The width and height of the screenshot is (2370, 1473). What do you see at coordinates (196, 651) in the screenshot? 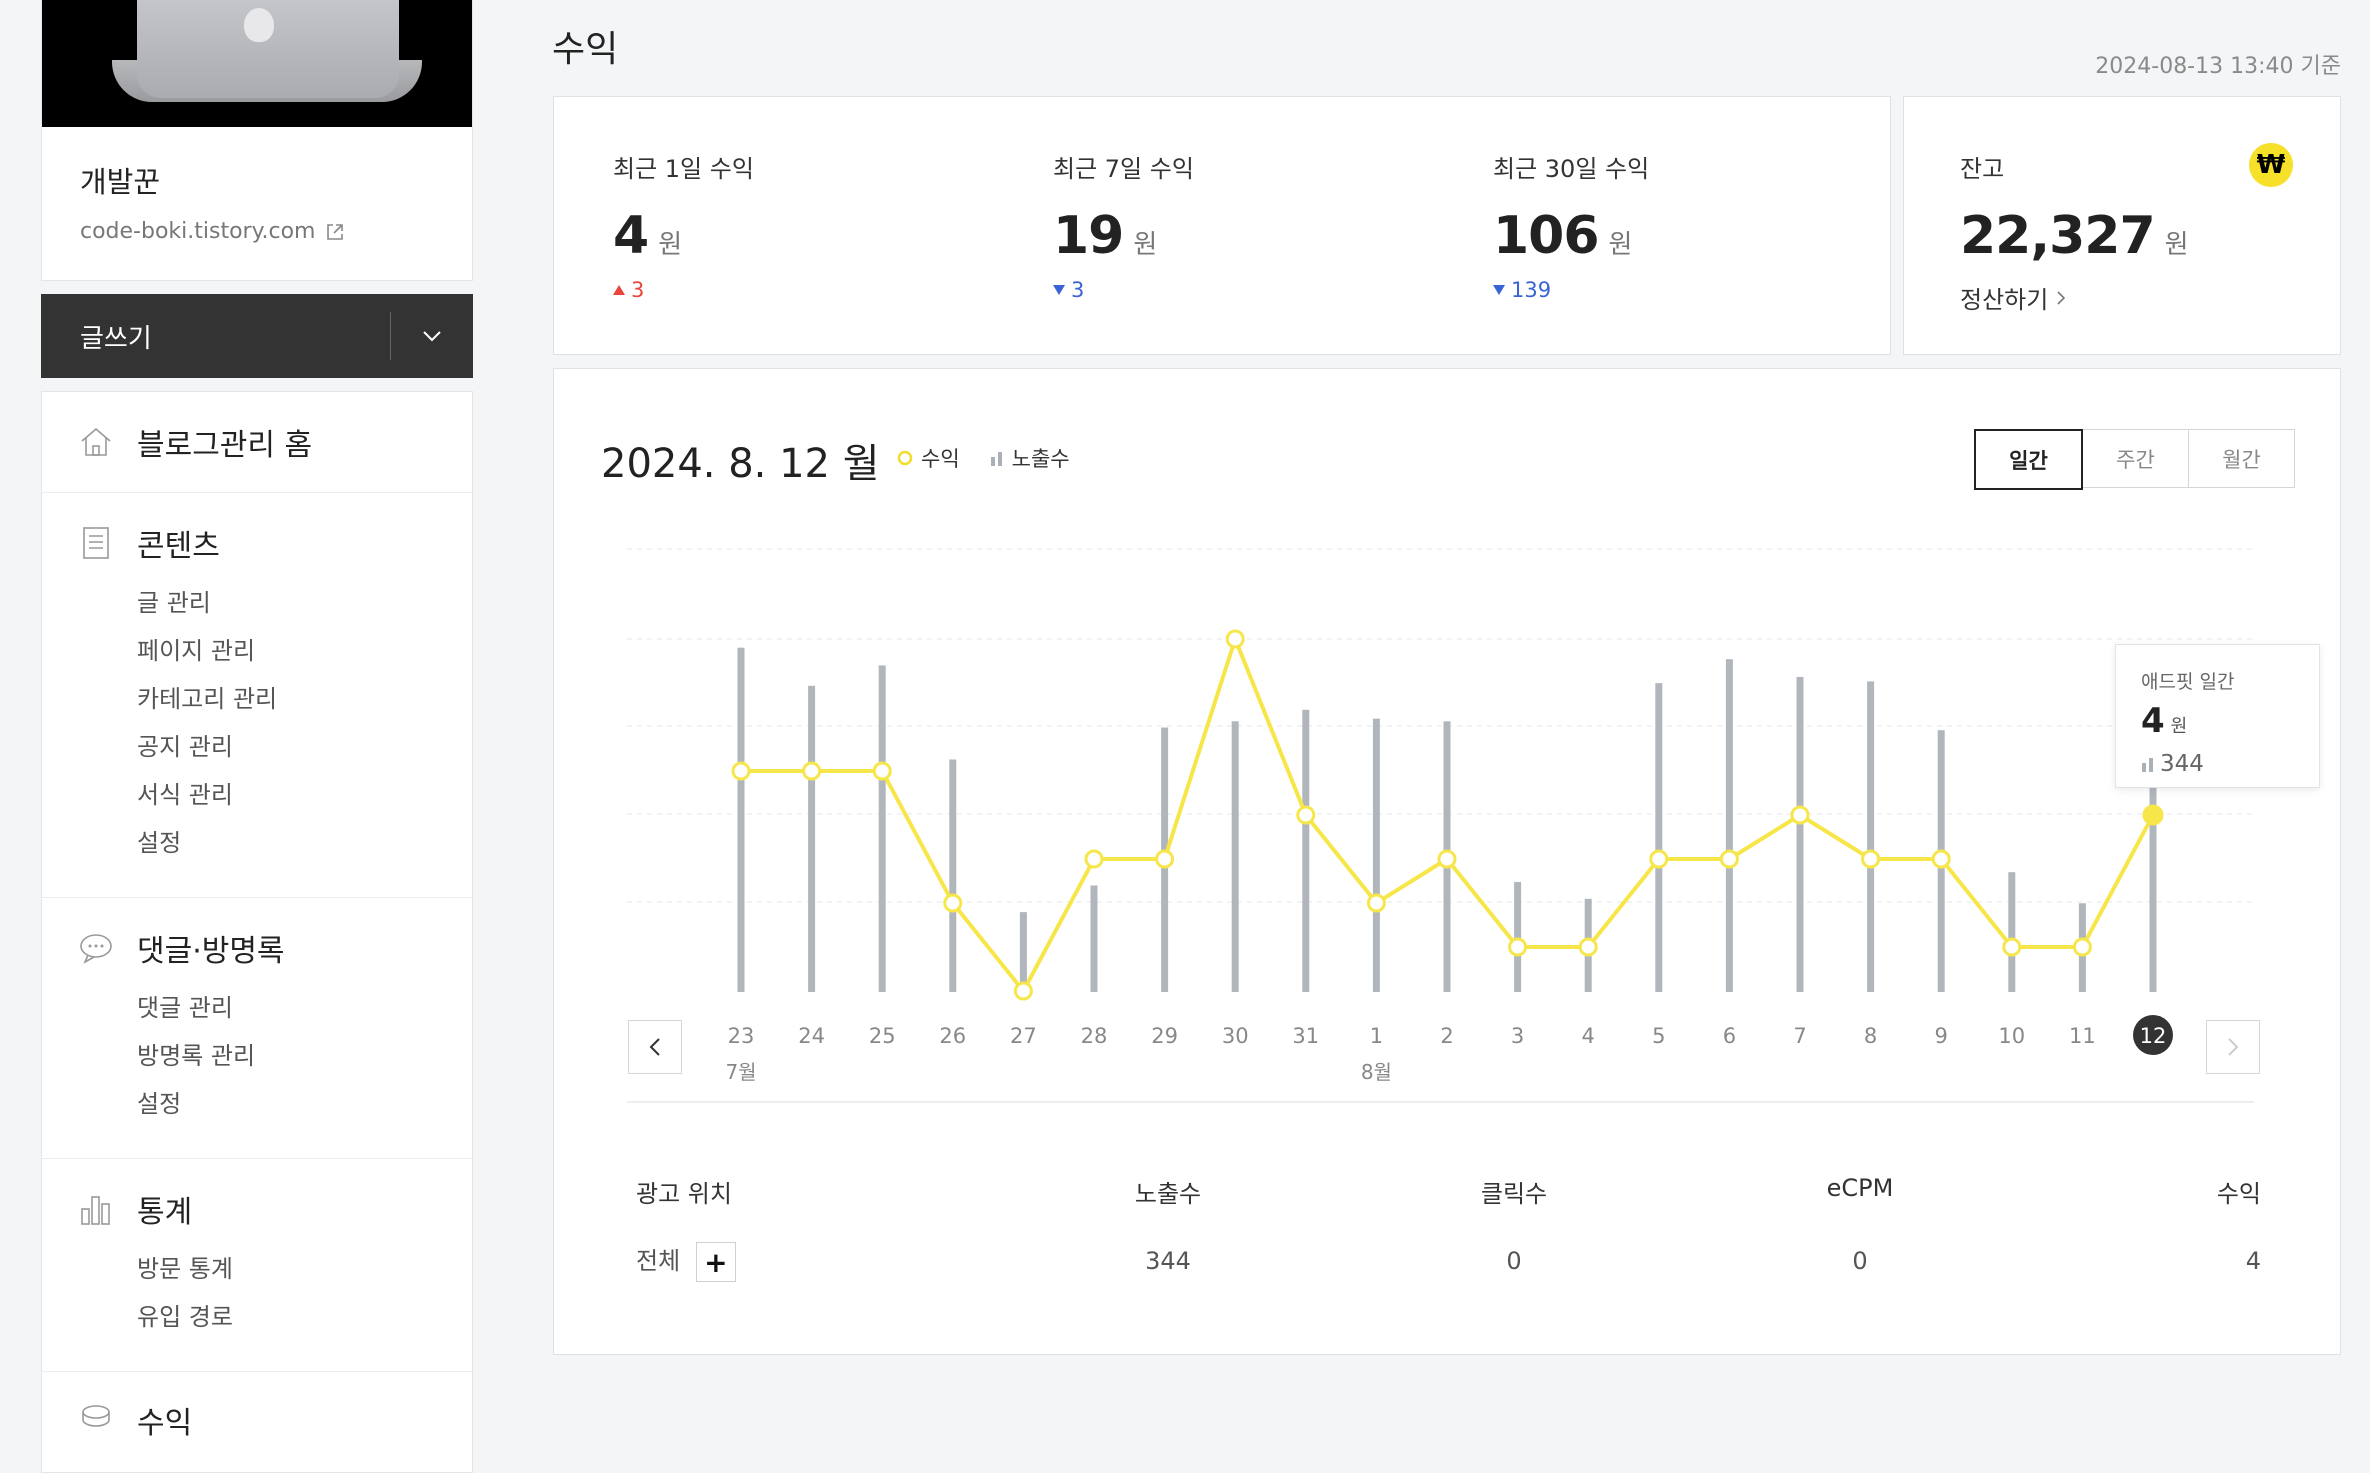
I see `submenu-page-manage: 페이지 관리` at bounding box center [196, 651].